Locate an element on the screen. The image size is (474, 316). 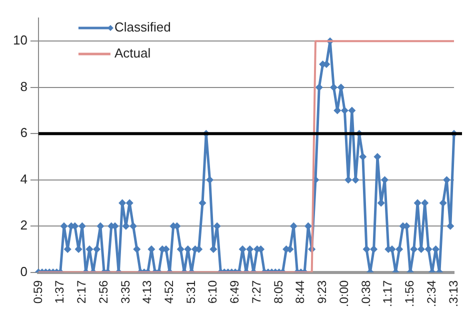
x-tick-label: 2:17 is located at coordinates (81, 292).